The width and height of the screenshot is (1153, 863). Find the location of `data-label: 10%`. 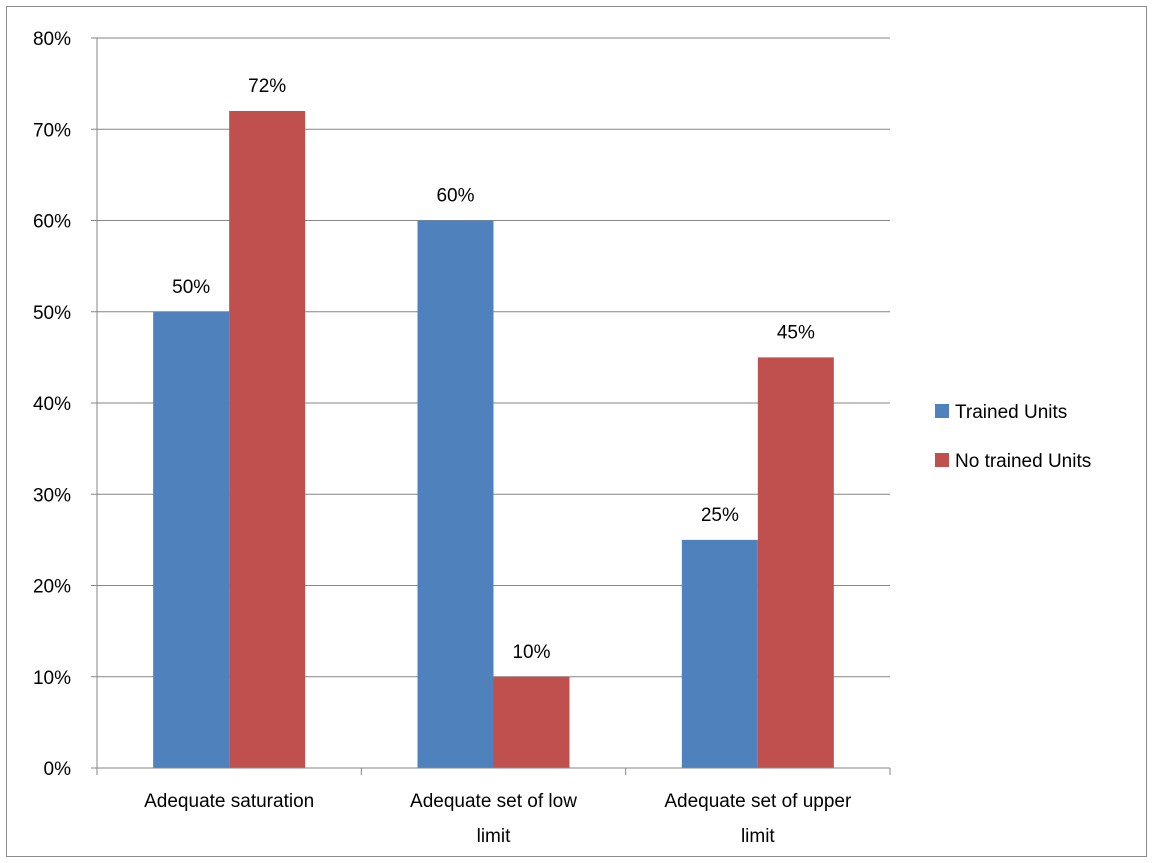

data-label: 10% is located at coordinates (531, 652).